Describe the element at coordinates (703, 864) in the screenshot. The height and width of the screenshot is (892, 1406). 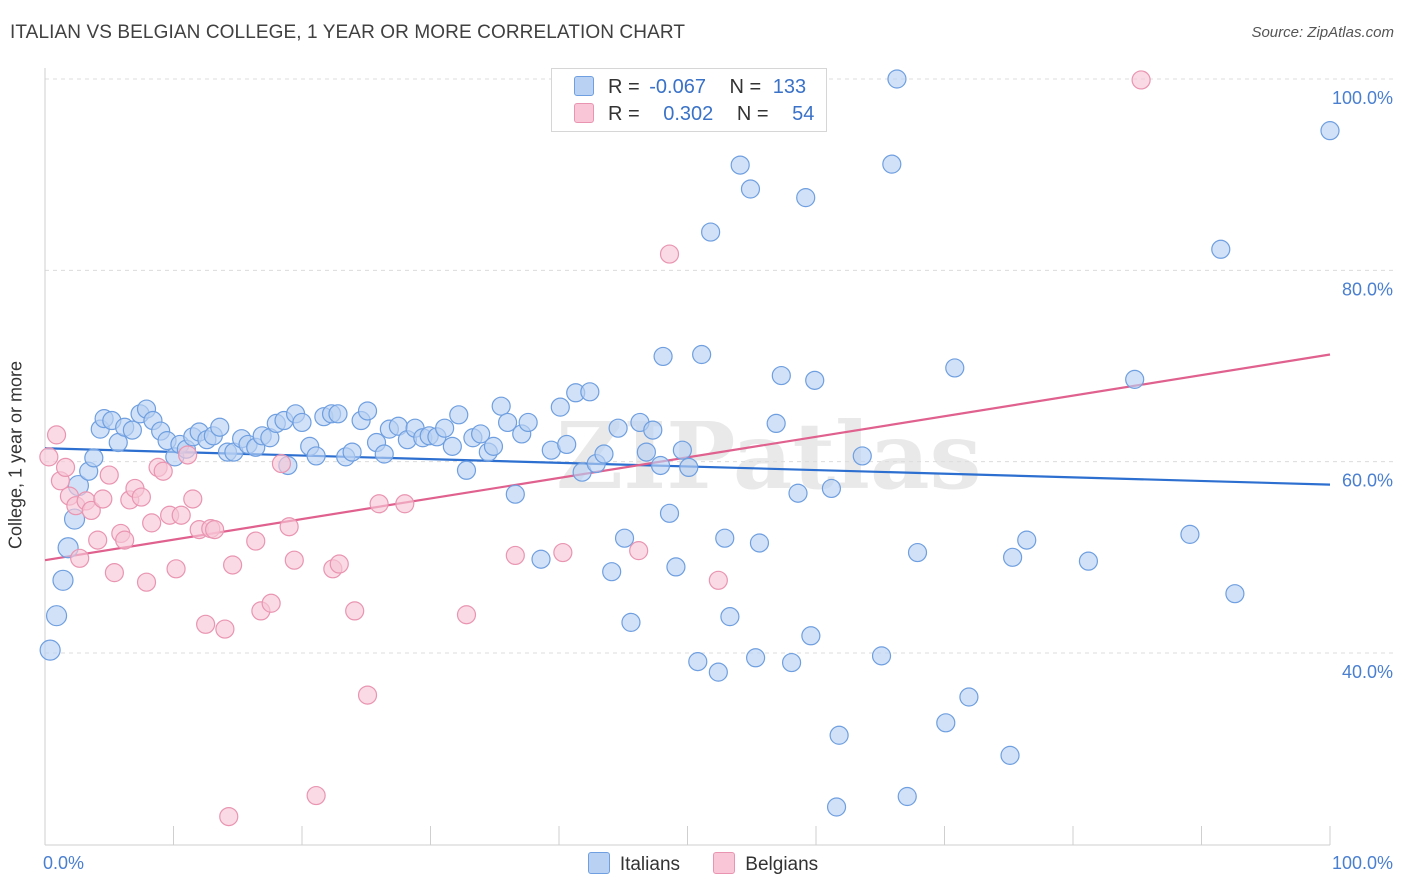
I see `series-legend: Italians Belgians` at that location.